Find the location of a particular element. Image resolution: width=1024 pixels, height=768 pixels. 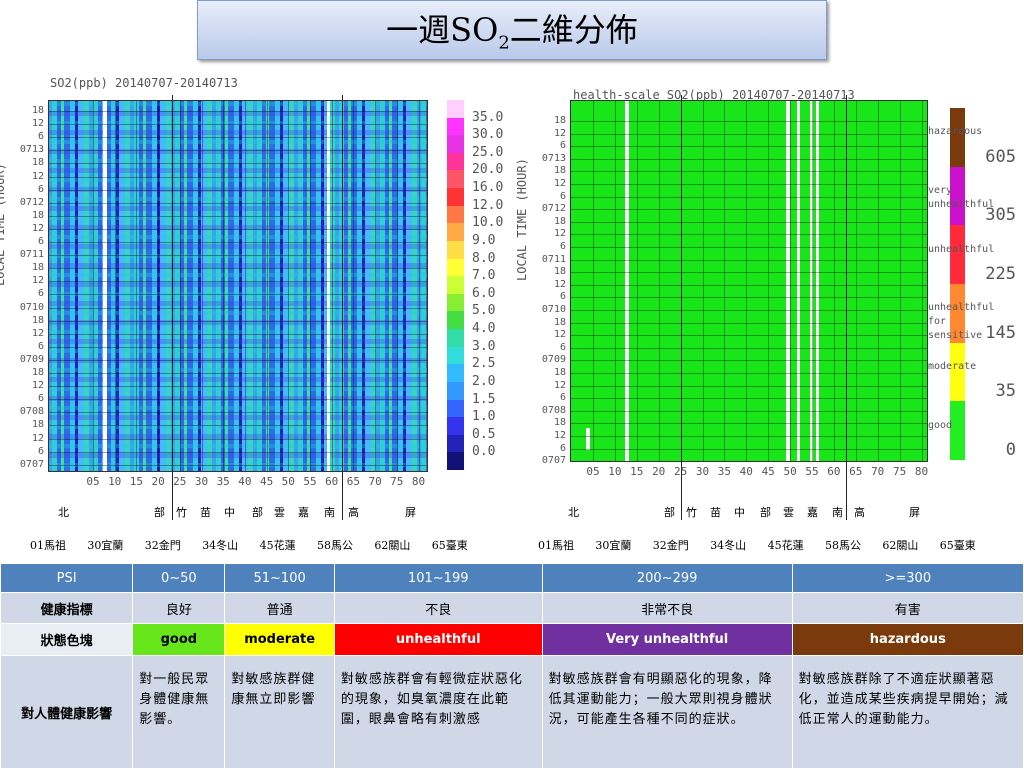

region-label: 部 is located at coordinates (669, 512).